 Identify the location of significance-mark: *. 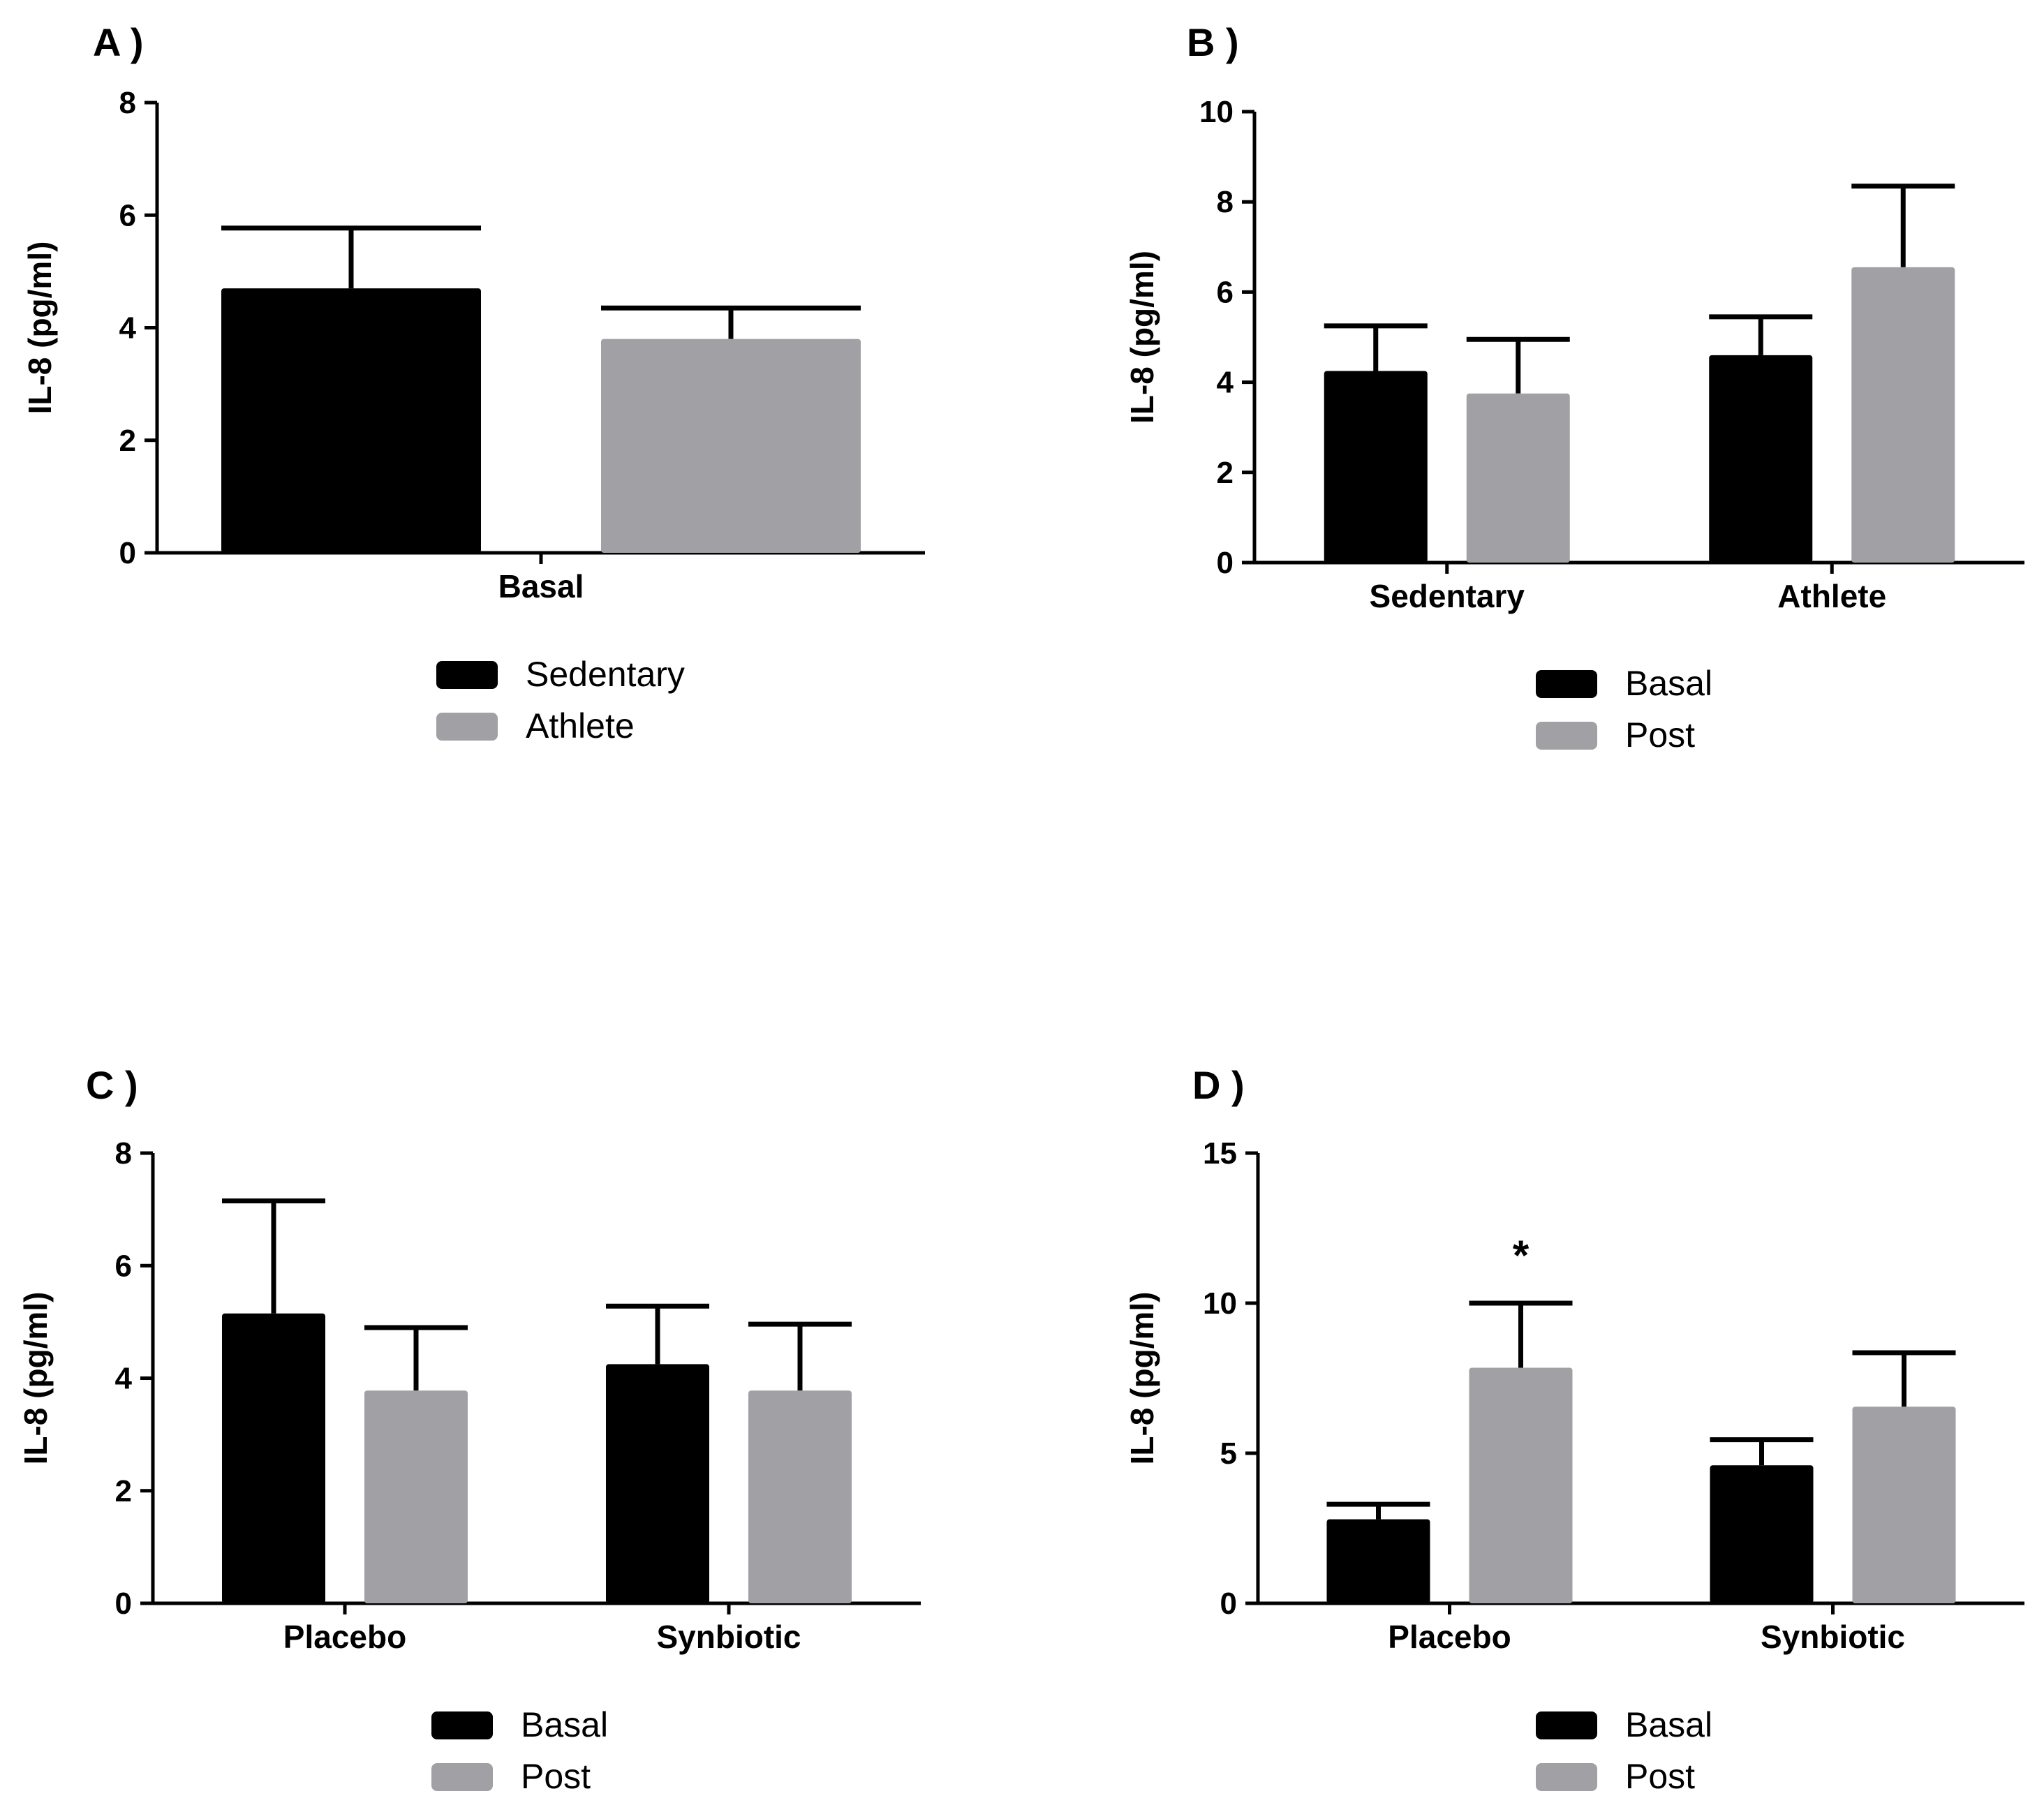
(1522, 1255).